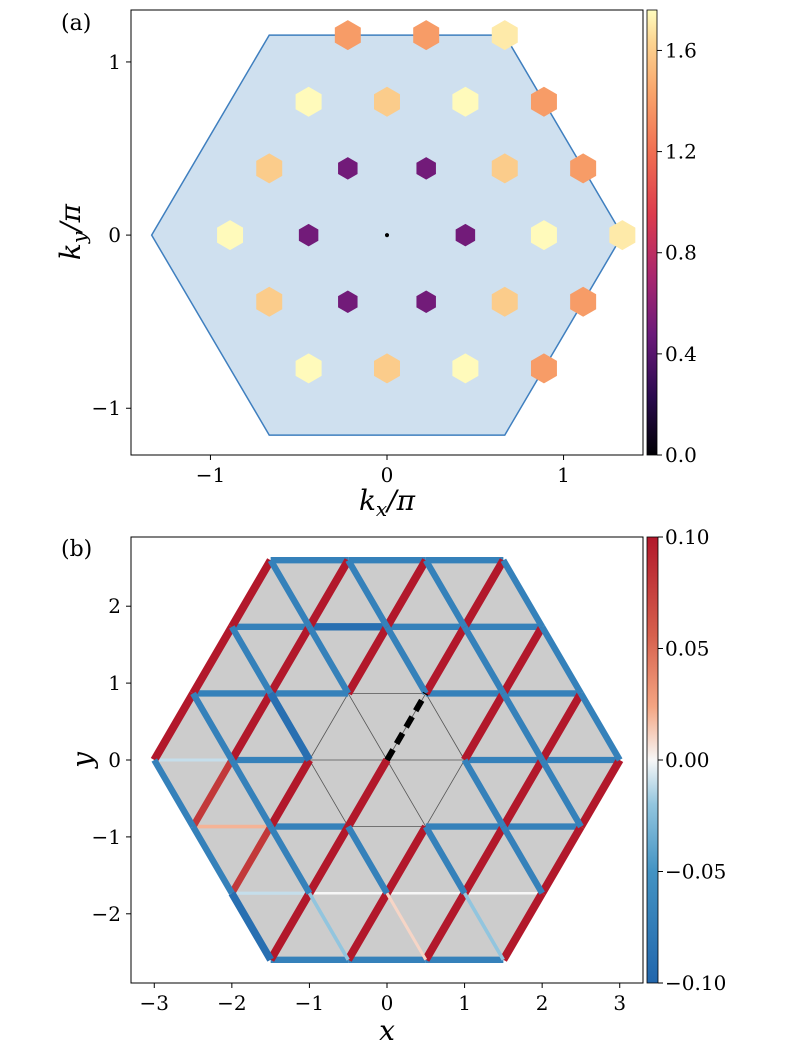 The width and height of the screenshot is (789, 1052). I want to click on cb-tick-label-b-4: 0.10, so click(687, 537).